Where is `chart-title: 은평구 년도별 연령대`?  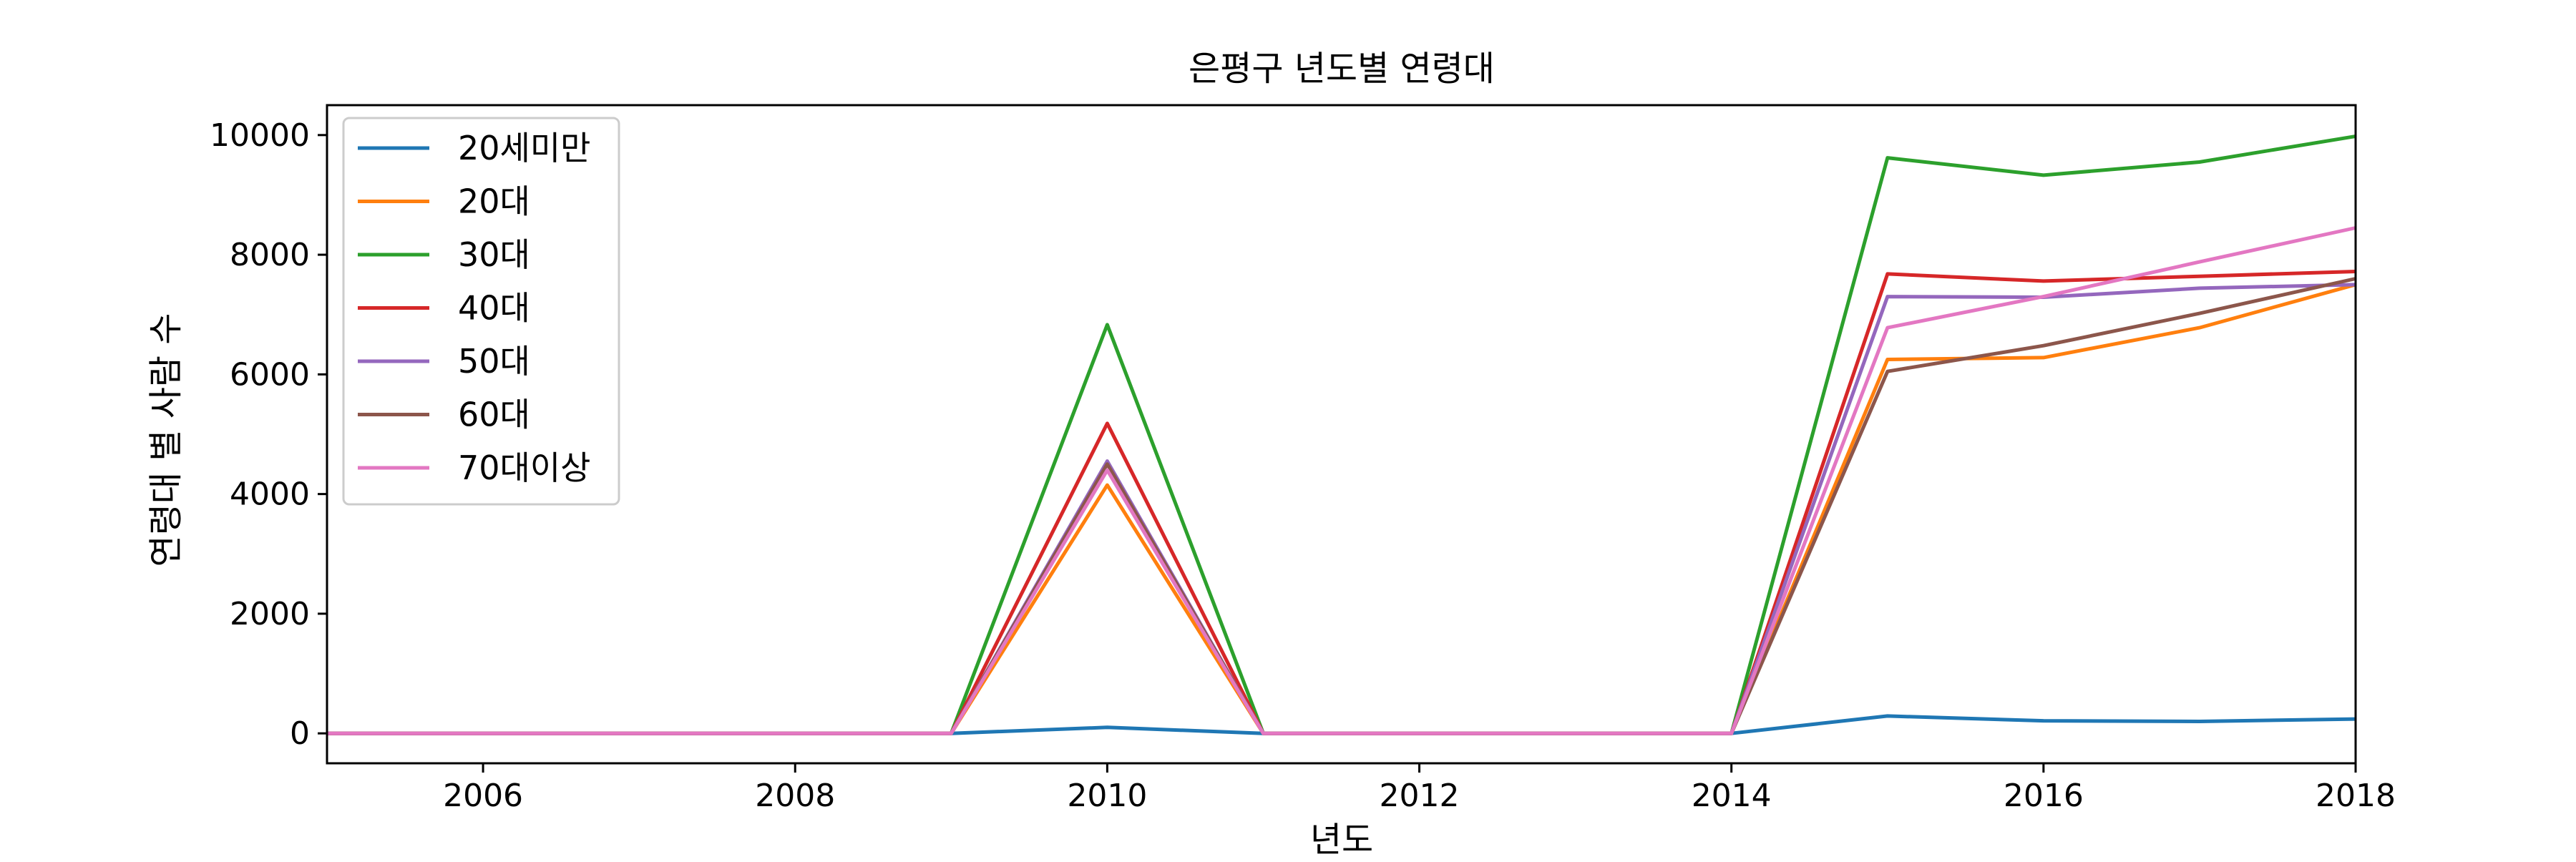
chart-title: 은평구 년도별 연령대 is located at coordinates (1342, 69).